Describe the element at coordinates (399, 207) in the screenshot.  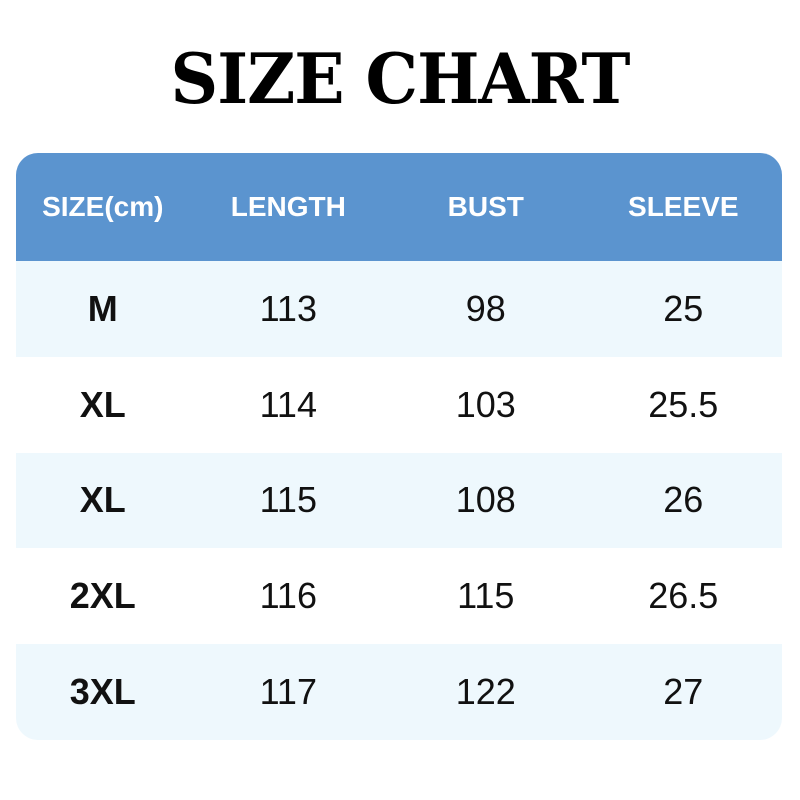
I see `table-header: SIZE(cm) LENGTH BUST SLEEVE` at that location.